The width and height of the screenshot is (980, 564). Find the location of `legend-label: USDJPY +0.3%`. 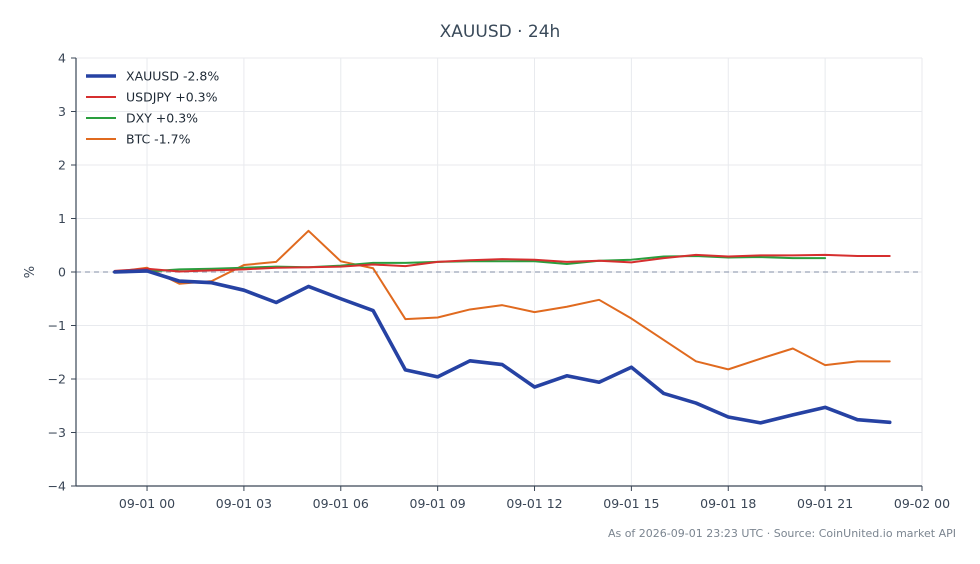

legend-label: USDJPY +0.3% is located at coordinates (172, 97).